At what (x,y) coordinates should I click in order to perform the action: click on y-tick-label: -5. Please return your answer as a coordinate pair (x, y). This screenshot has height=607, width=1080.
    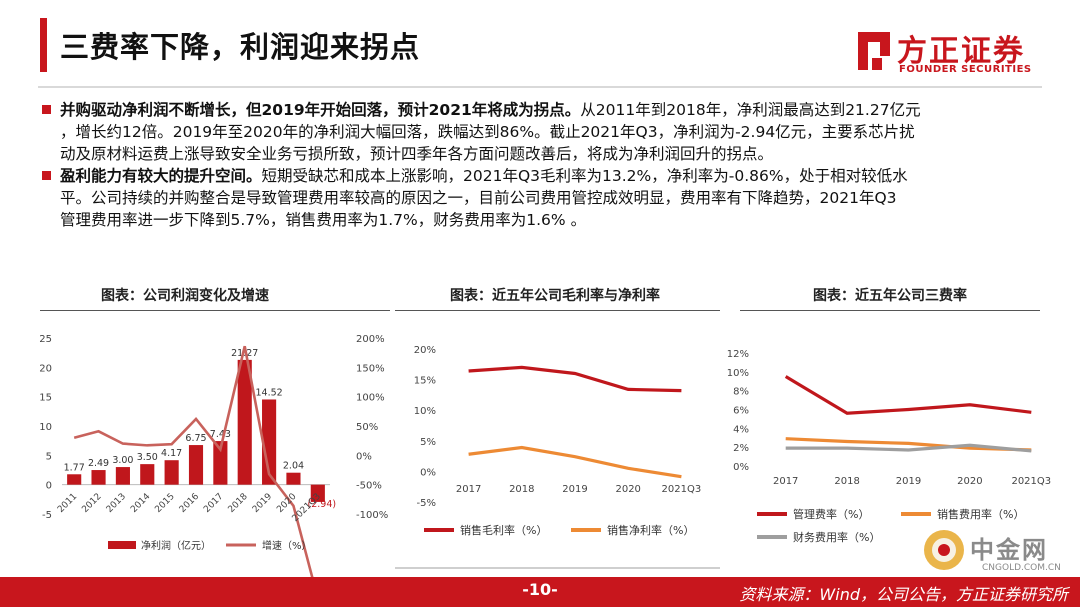
    Looking at the image, I should click on (47, 515).